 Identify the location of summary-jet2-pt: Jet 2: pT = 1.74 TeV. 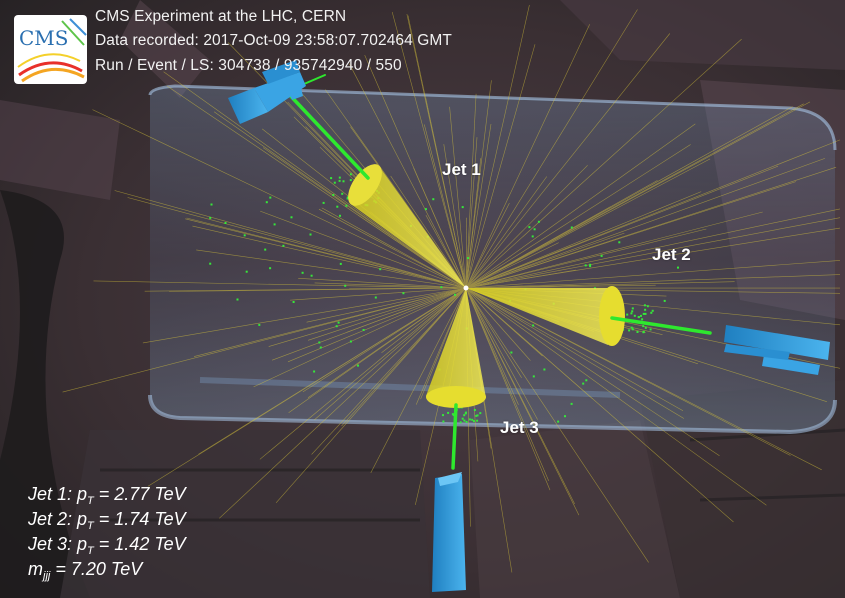
(107, 520).